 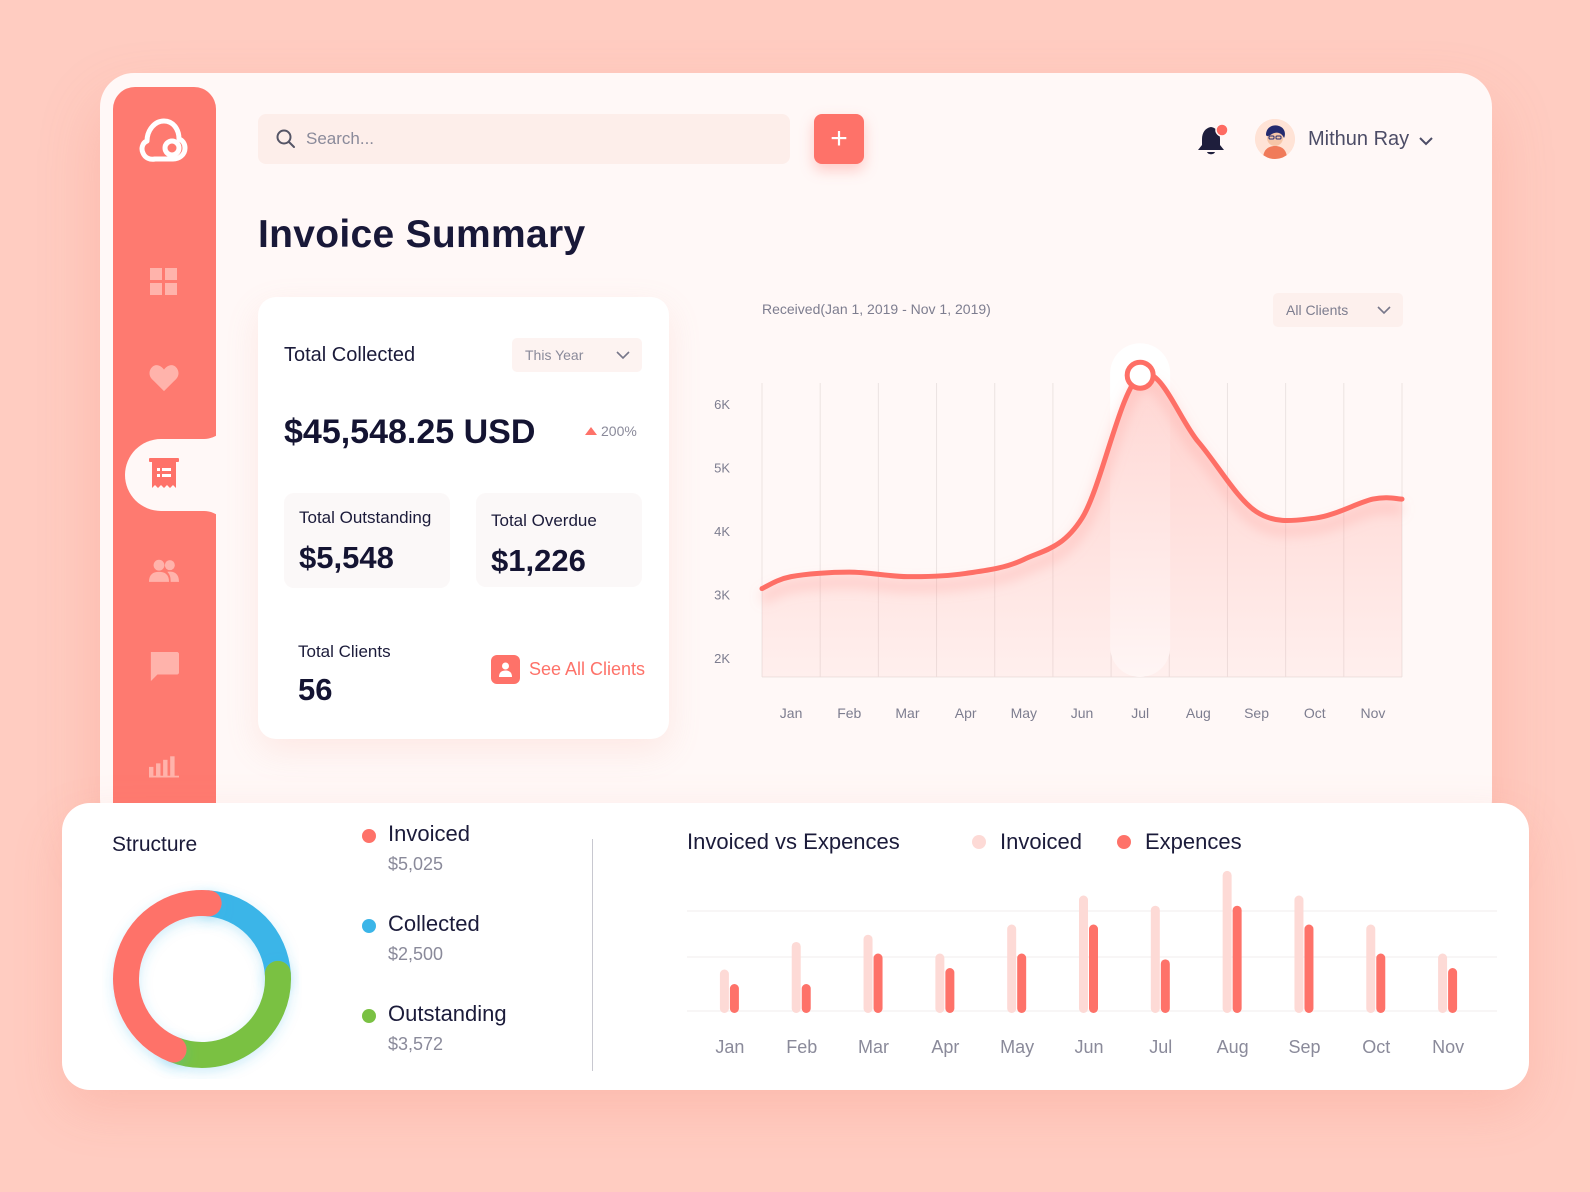 I want to click on search-input, so click(x=536, y=139).